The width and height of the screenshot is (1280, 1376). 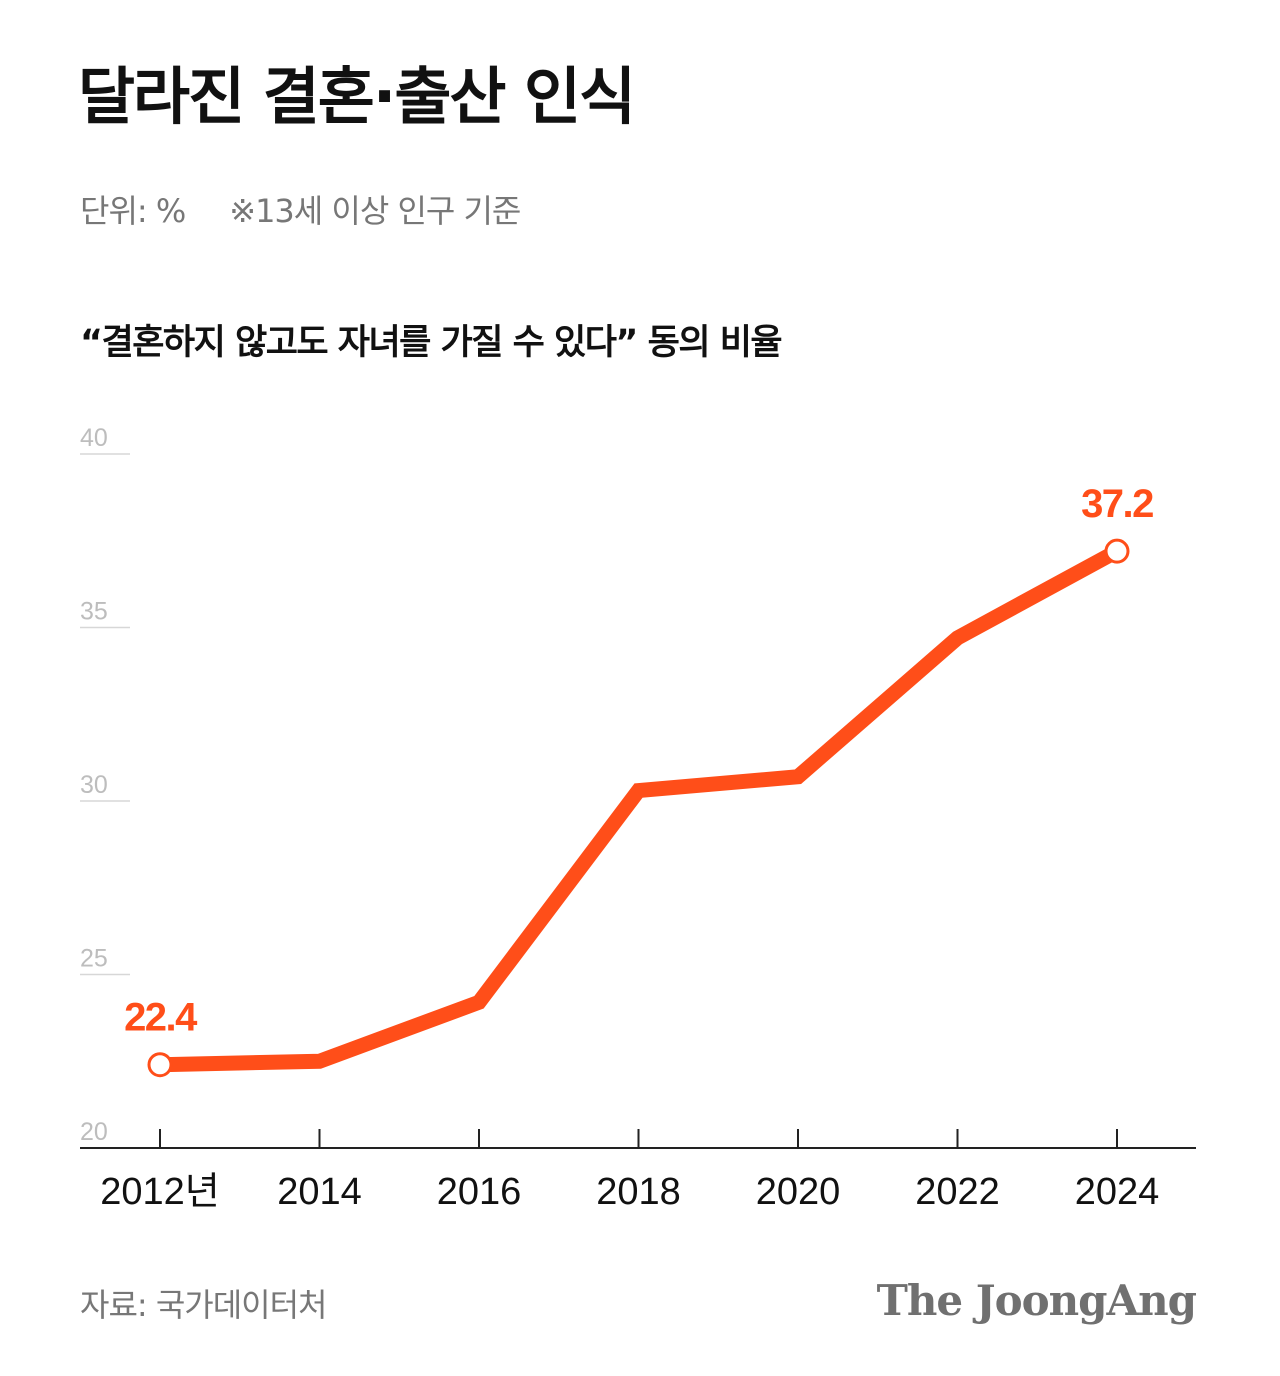 I want to click on x-tick-label-4: 2020, so click(x=798, y=1192).